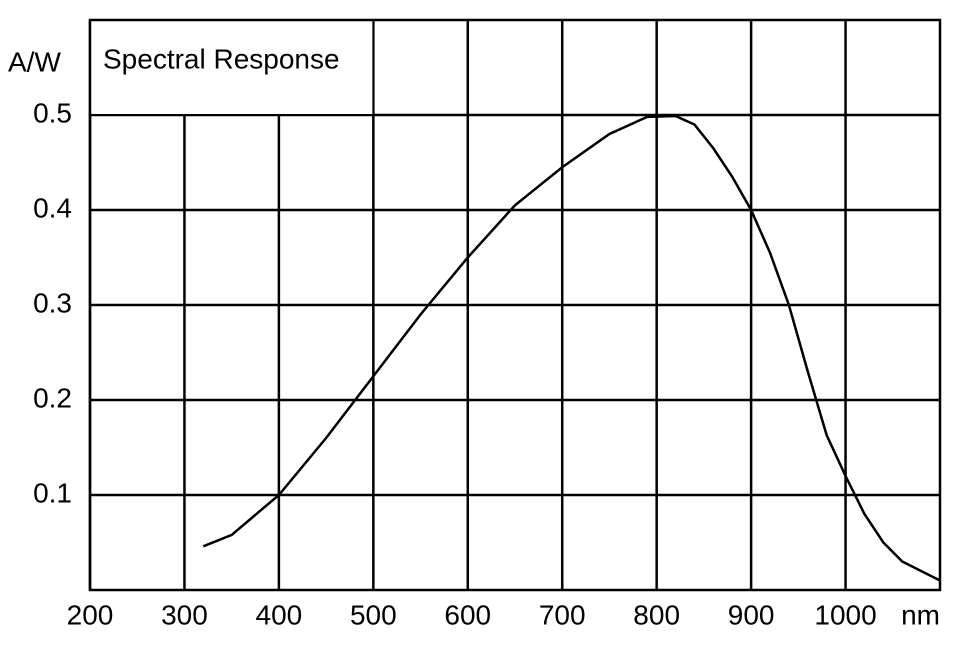 This screenshot has width=971, height=650. Describe the element at coordinates (845, 614) in the screenshot. I see `x-tick-label: 1000` at that location.